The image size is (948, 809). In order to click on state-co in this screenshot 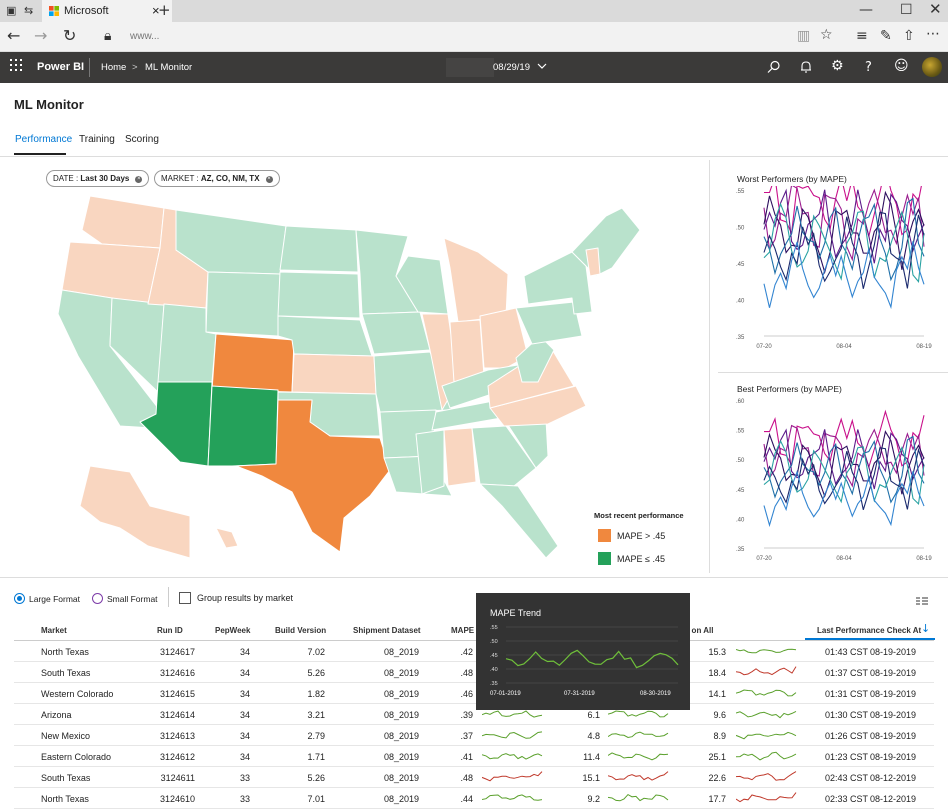, I will do `click(253, 363)`.